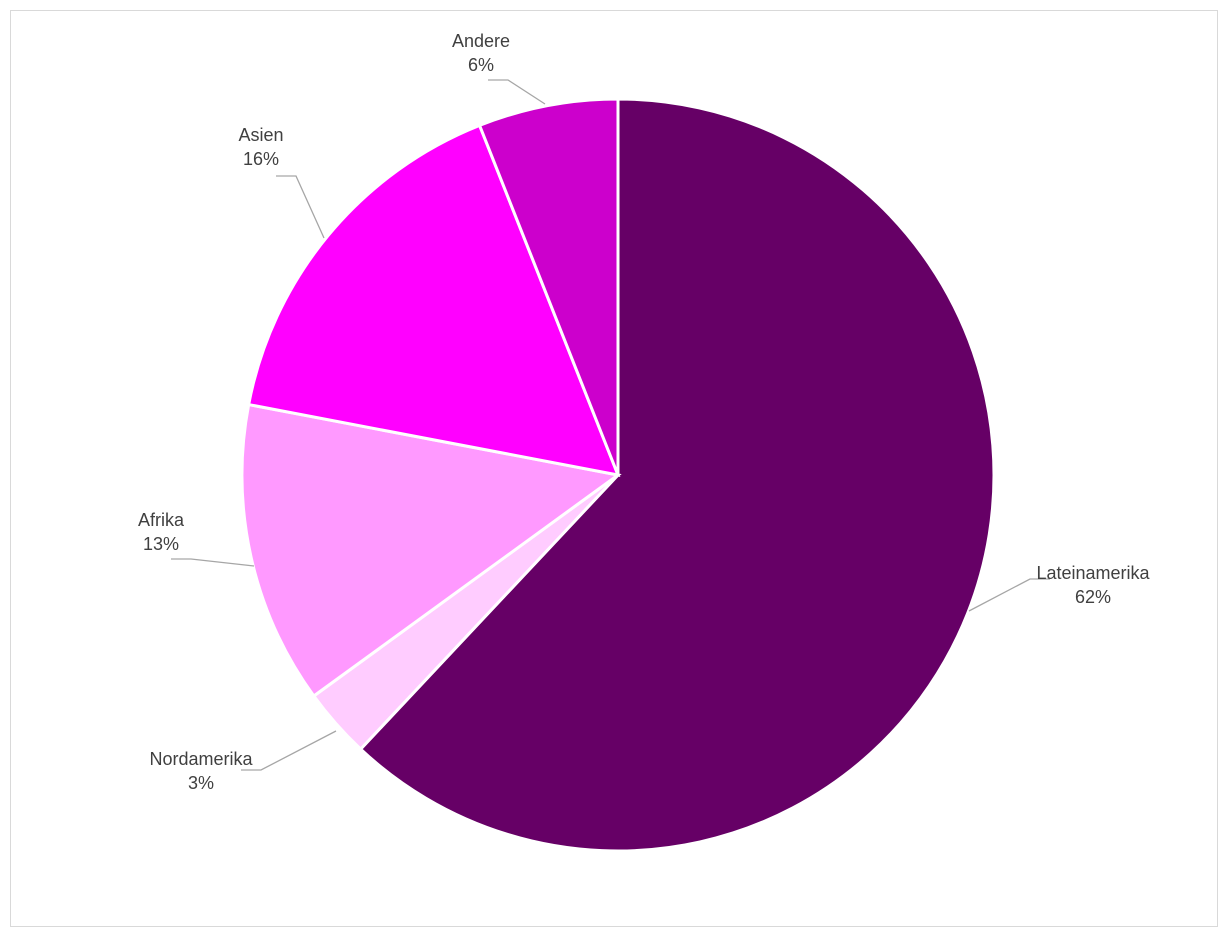 This screenshot has height=929, width=1220. I want to click on slice-percent-lateinamerika: 62%, so click(1093, 597).